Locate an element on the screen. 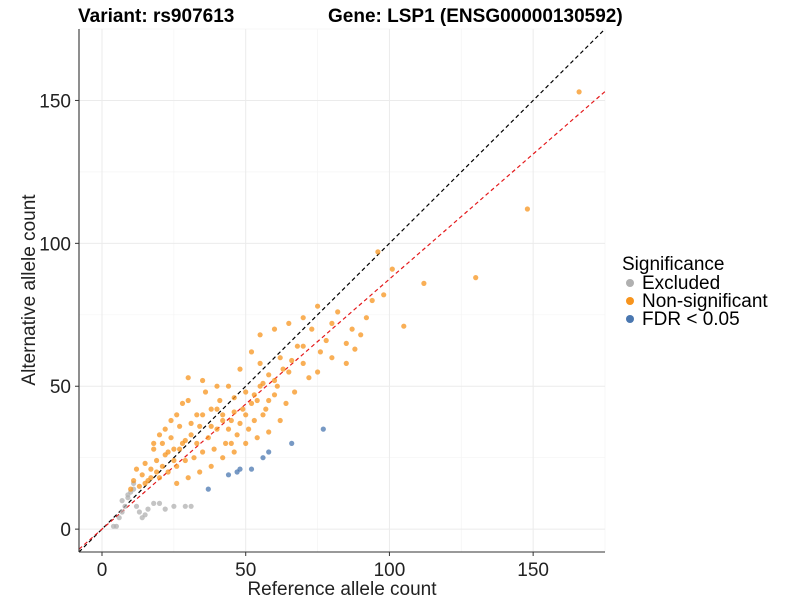  y-tick-label: 150 is located at coordinates (55, 101).